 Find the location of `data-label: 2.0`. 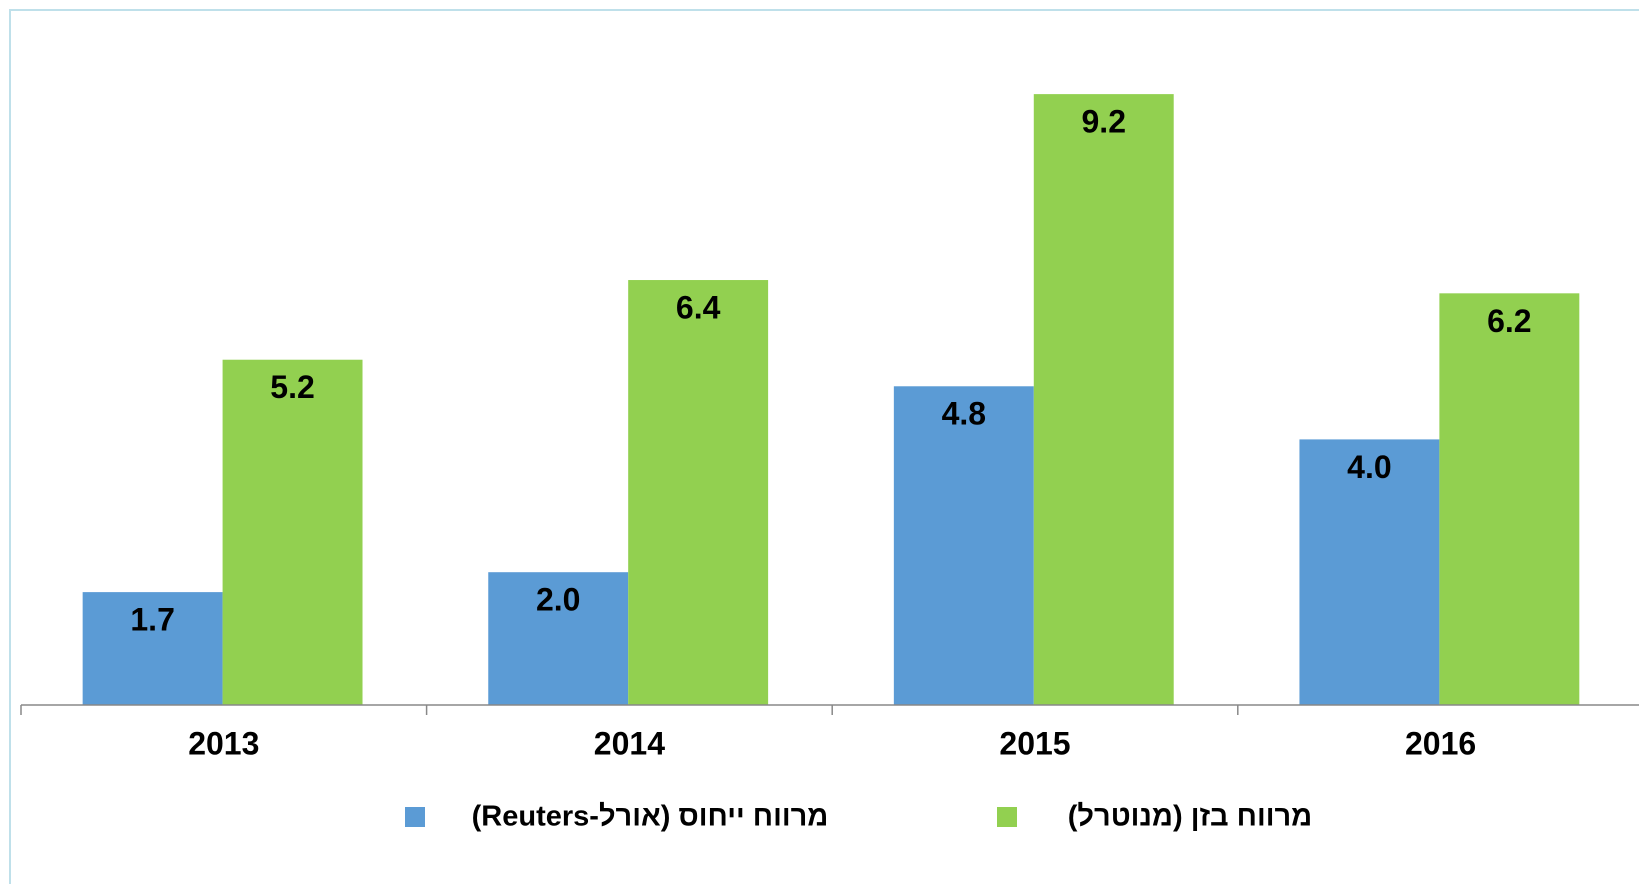

data-label: 2.0 is located at coordinates (558, 600).